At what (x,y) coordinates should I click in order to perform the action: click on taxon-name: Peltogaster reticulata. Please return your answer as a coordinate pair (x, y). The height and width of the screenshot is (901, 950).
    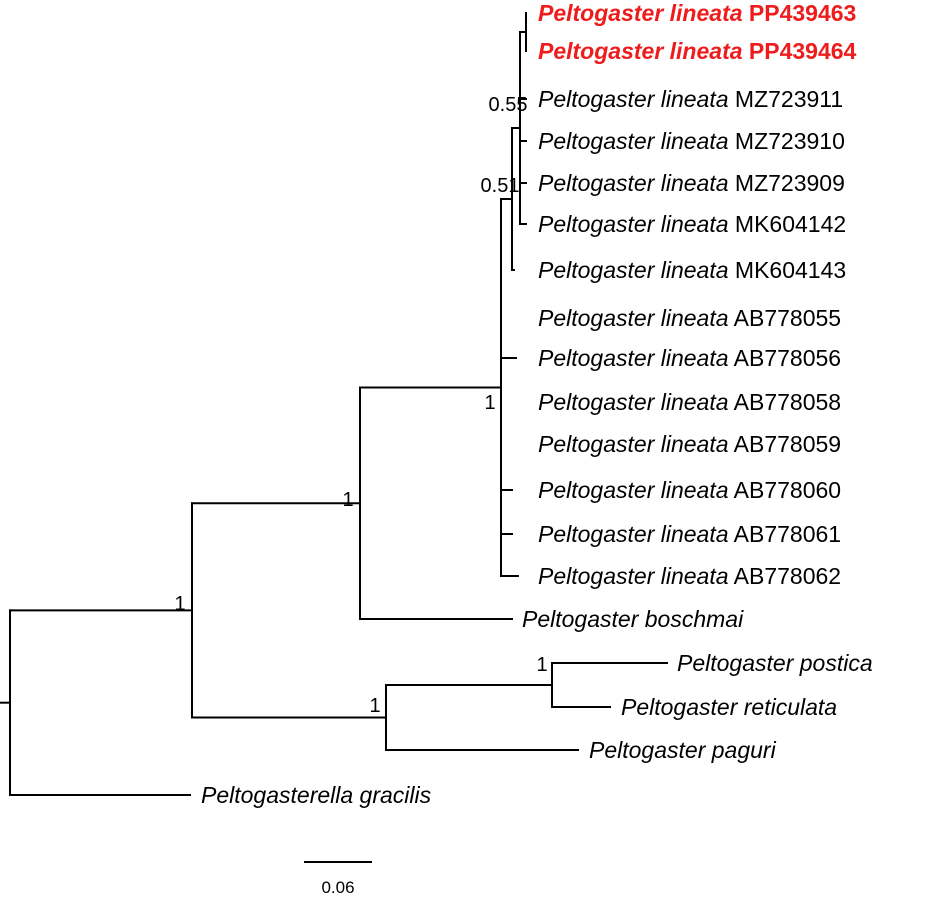
    Looking at the image, I should click on (729, 707).